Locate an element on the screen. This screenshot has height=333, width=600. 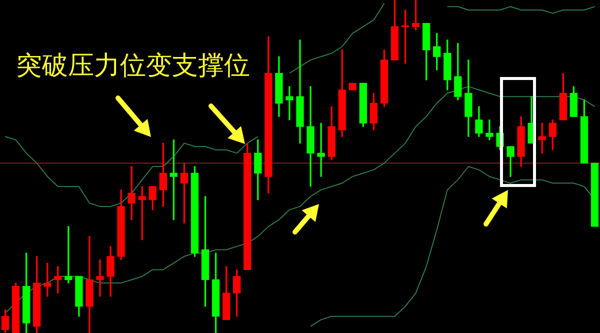
annotation: 突破压力位变支撑位 is located at coordinates (133, 66).